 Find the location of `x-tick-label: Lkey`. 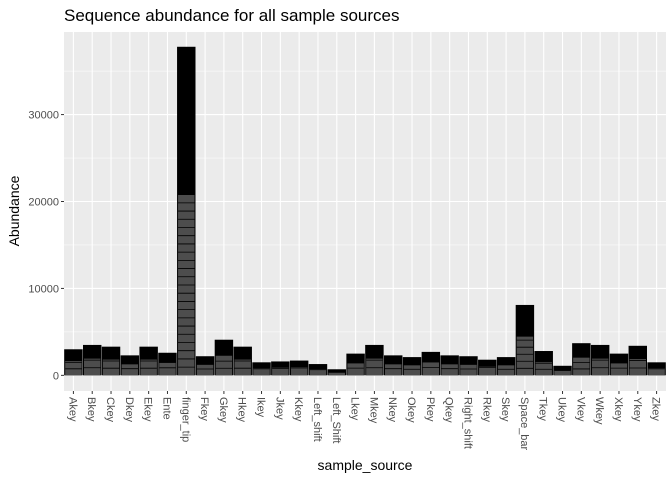

x-tick-label: Lkey is located at coordinates (355, 409).